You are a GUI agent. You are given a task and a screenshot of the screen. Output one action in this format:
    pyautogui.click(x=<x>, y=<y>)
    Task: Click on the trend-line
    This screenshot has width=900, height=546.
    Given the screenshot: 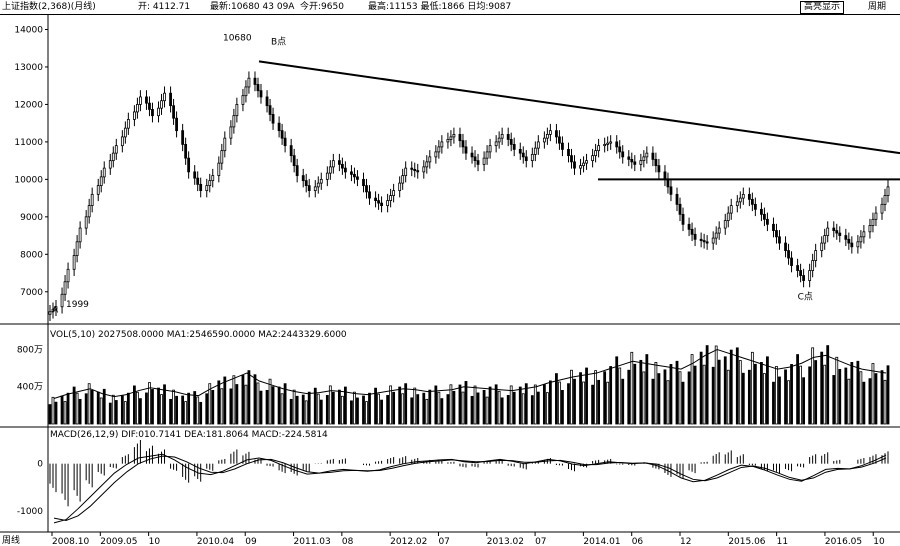 What is the action you would take?
    pyautogui.click(x=579, y=107)
    